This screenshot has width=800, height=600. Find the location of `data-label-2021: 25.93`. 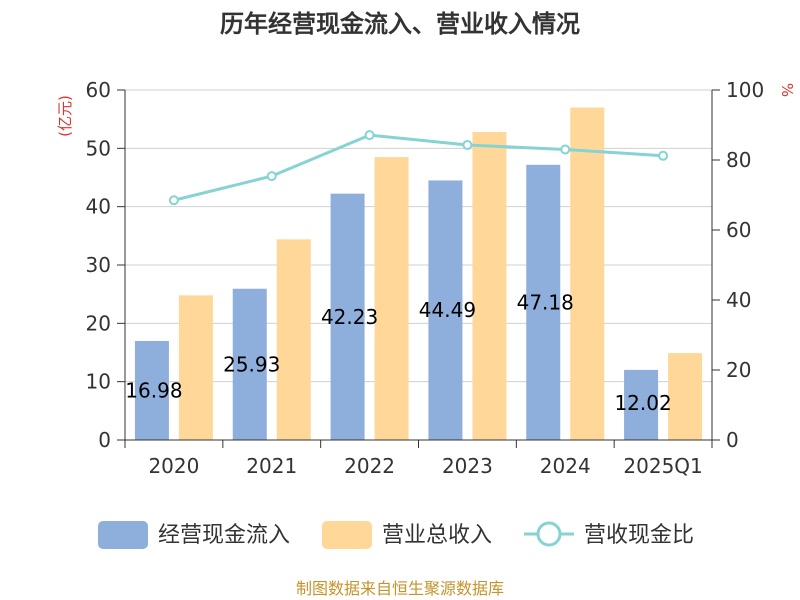

data-label-2021: 25.93 is located at coordinates (251, 364).